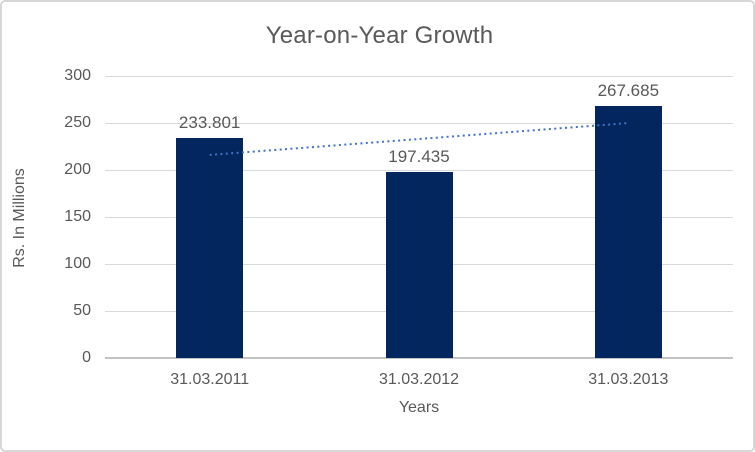  What do you see at coordinates (77, 75) in the screenshot?
I see `y-tick-label: 300` at bounding box center [77, 75].